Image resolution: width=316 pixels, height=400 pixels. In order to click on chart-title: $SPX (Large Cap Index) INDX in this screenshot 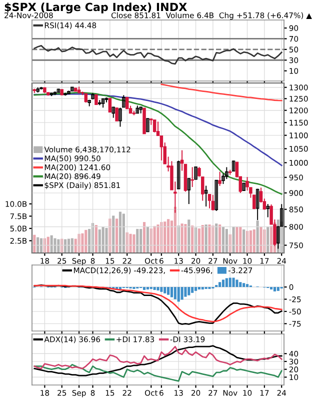, I will do `click(95, 8)`.